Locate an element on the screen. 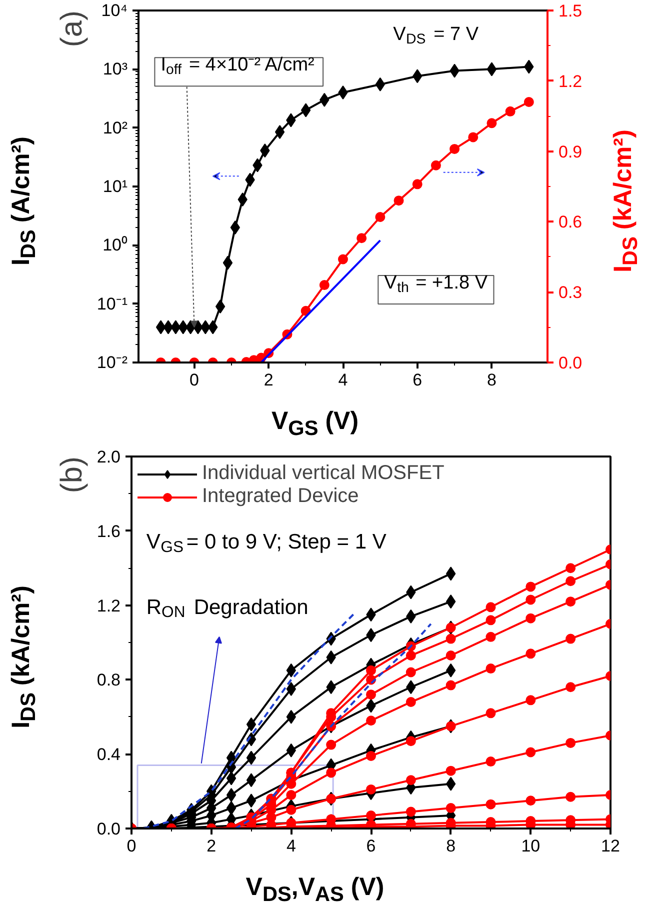 The height and width of the screenshot is (919, 646). y-tick-label: 1.6 is located at coordinates (108, 531).